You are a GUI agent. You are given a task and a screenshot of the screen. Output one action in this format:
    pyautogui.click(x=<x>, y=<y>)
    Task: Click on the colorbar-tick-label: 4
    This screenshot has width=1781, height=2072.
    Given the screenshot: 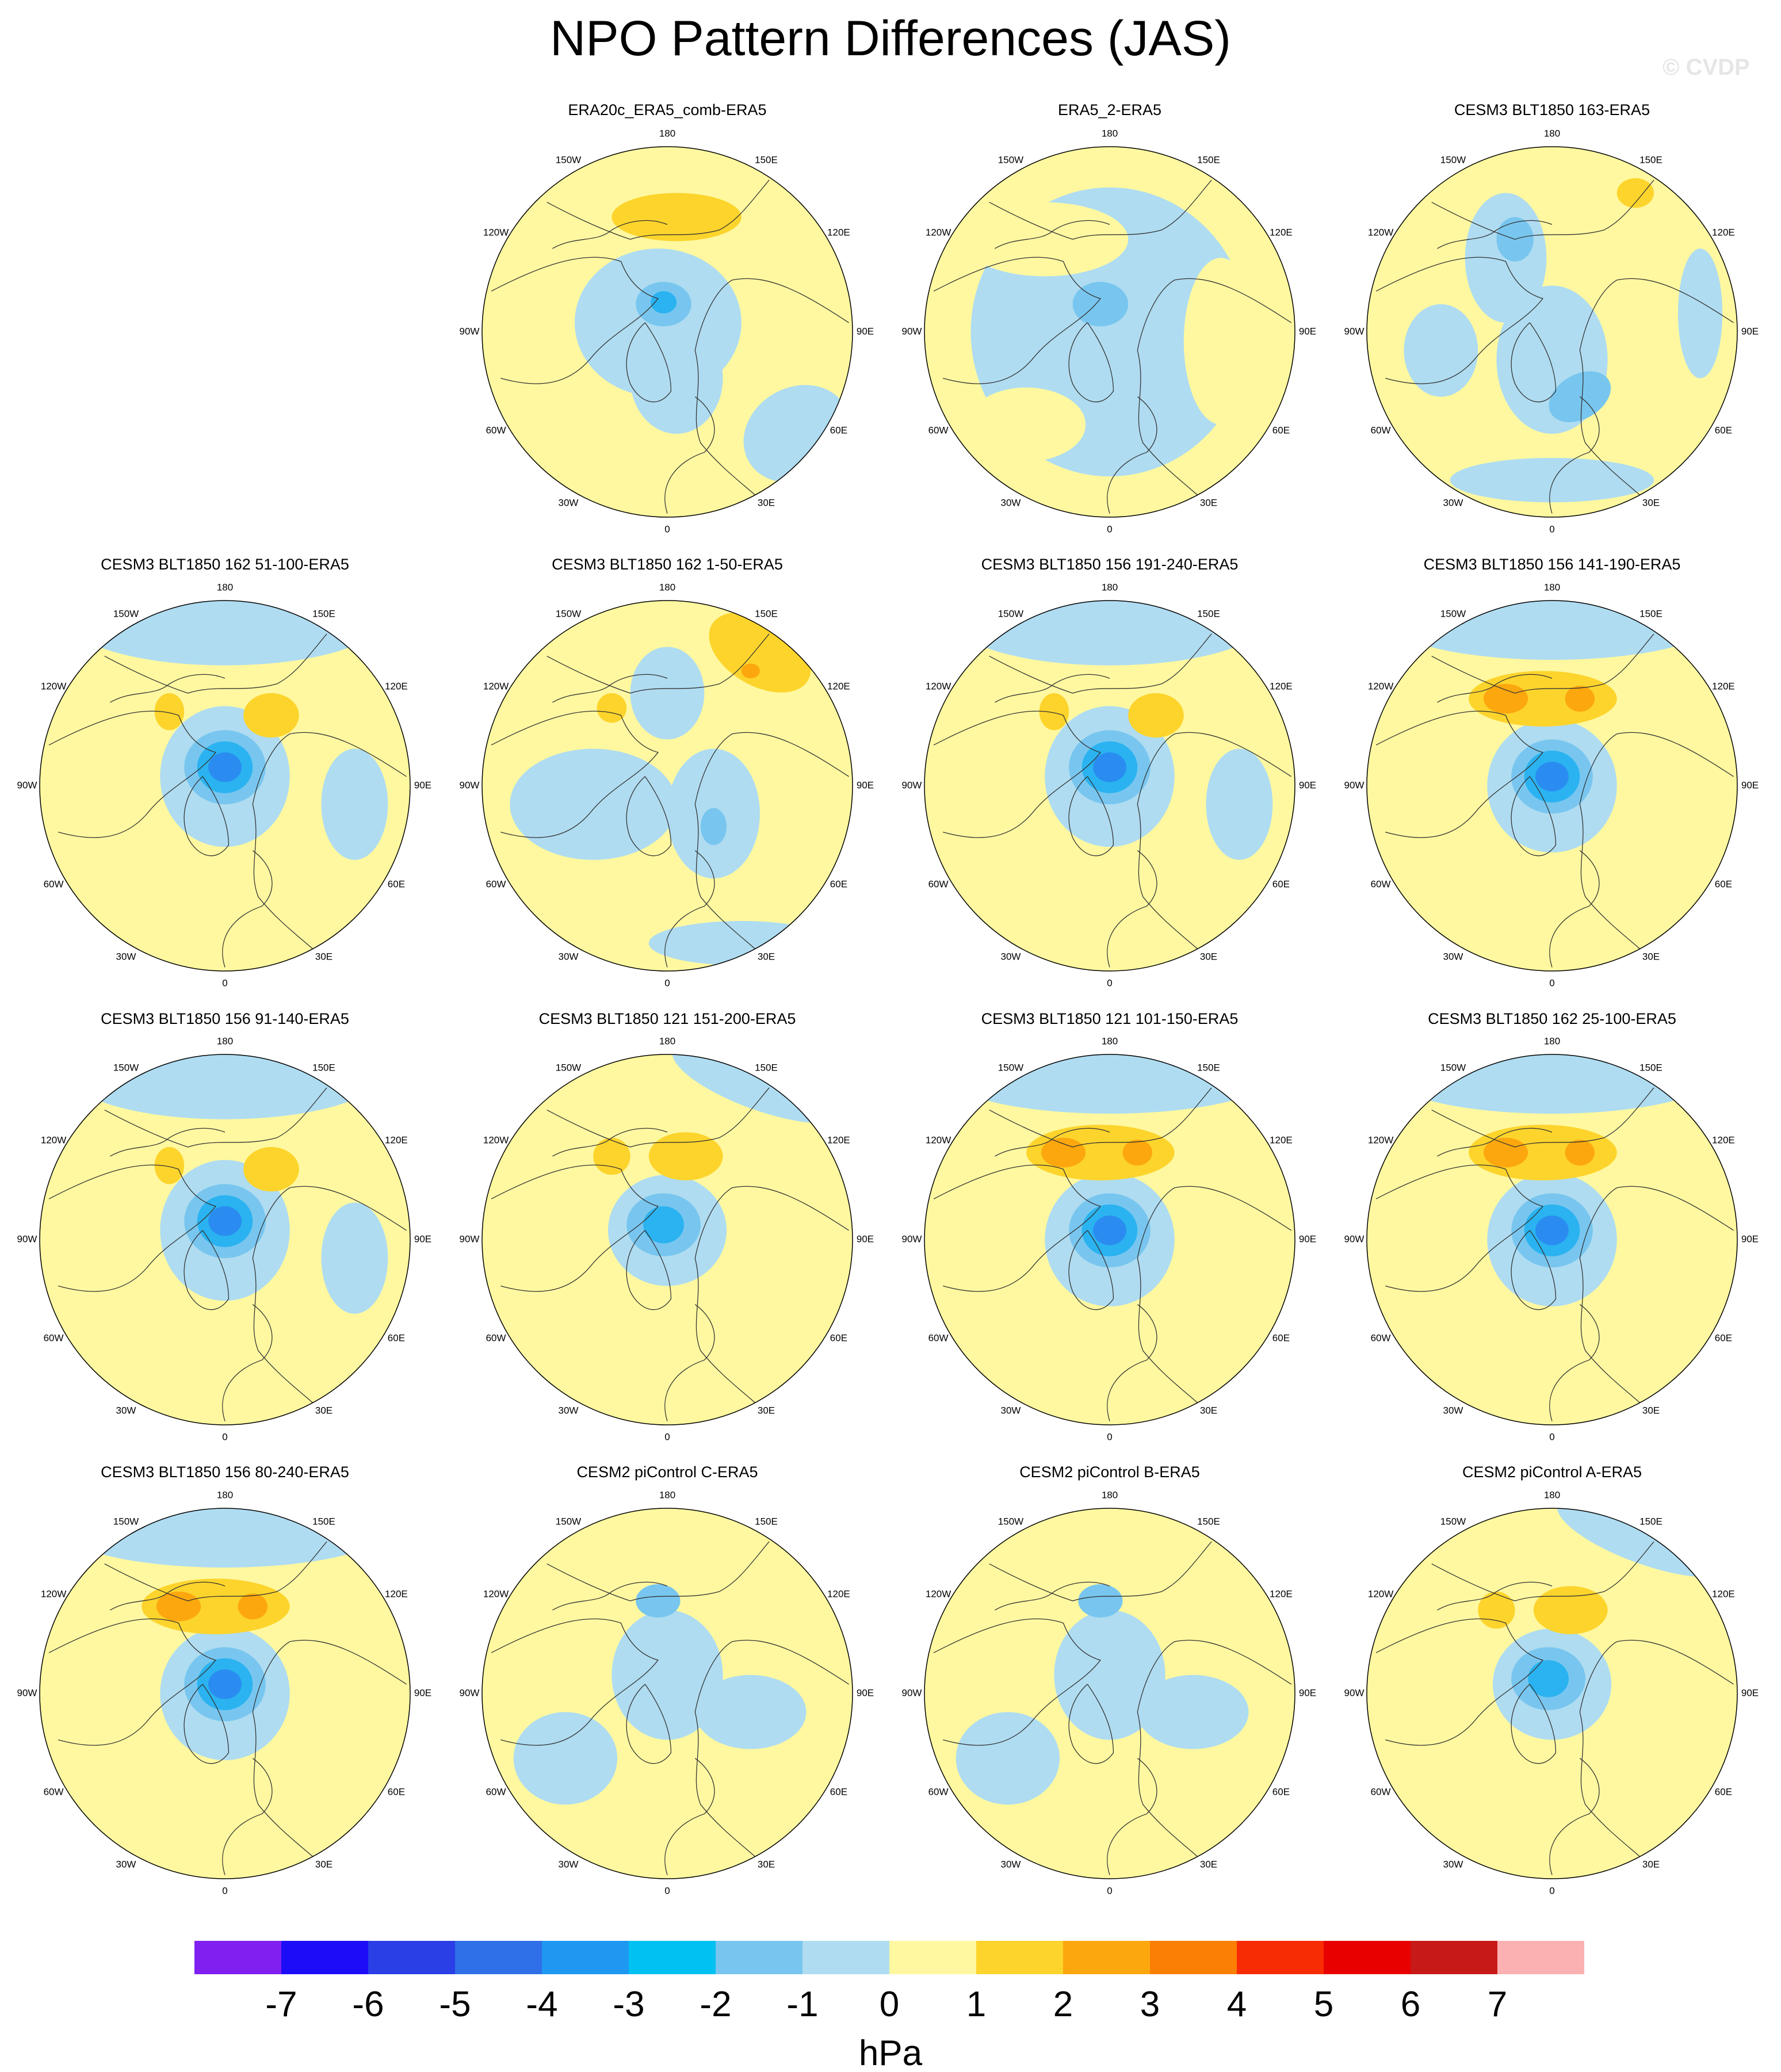 What is the action you would take?
    pyautogui.click(x=1237, y=2005)
    